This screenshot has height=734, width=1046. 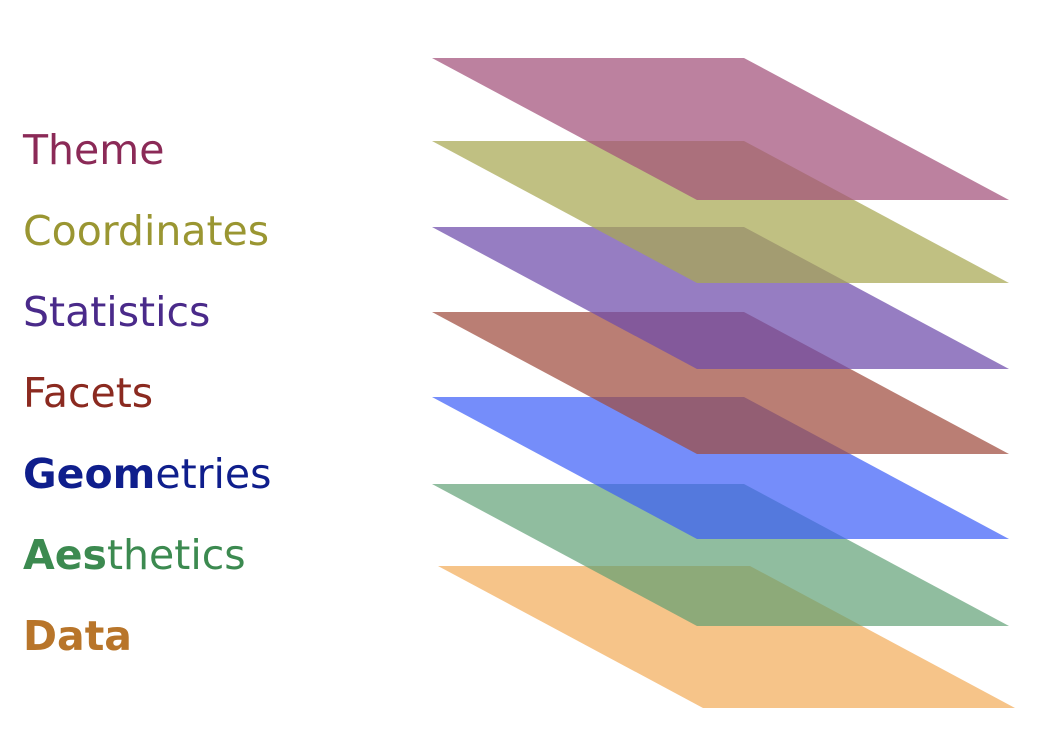 I want to click on label-theme-text: Theme, so click(x=94, y=150).